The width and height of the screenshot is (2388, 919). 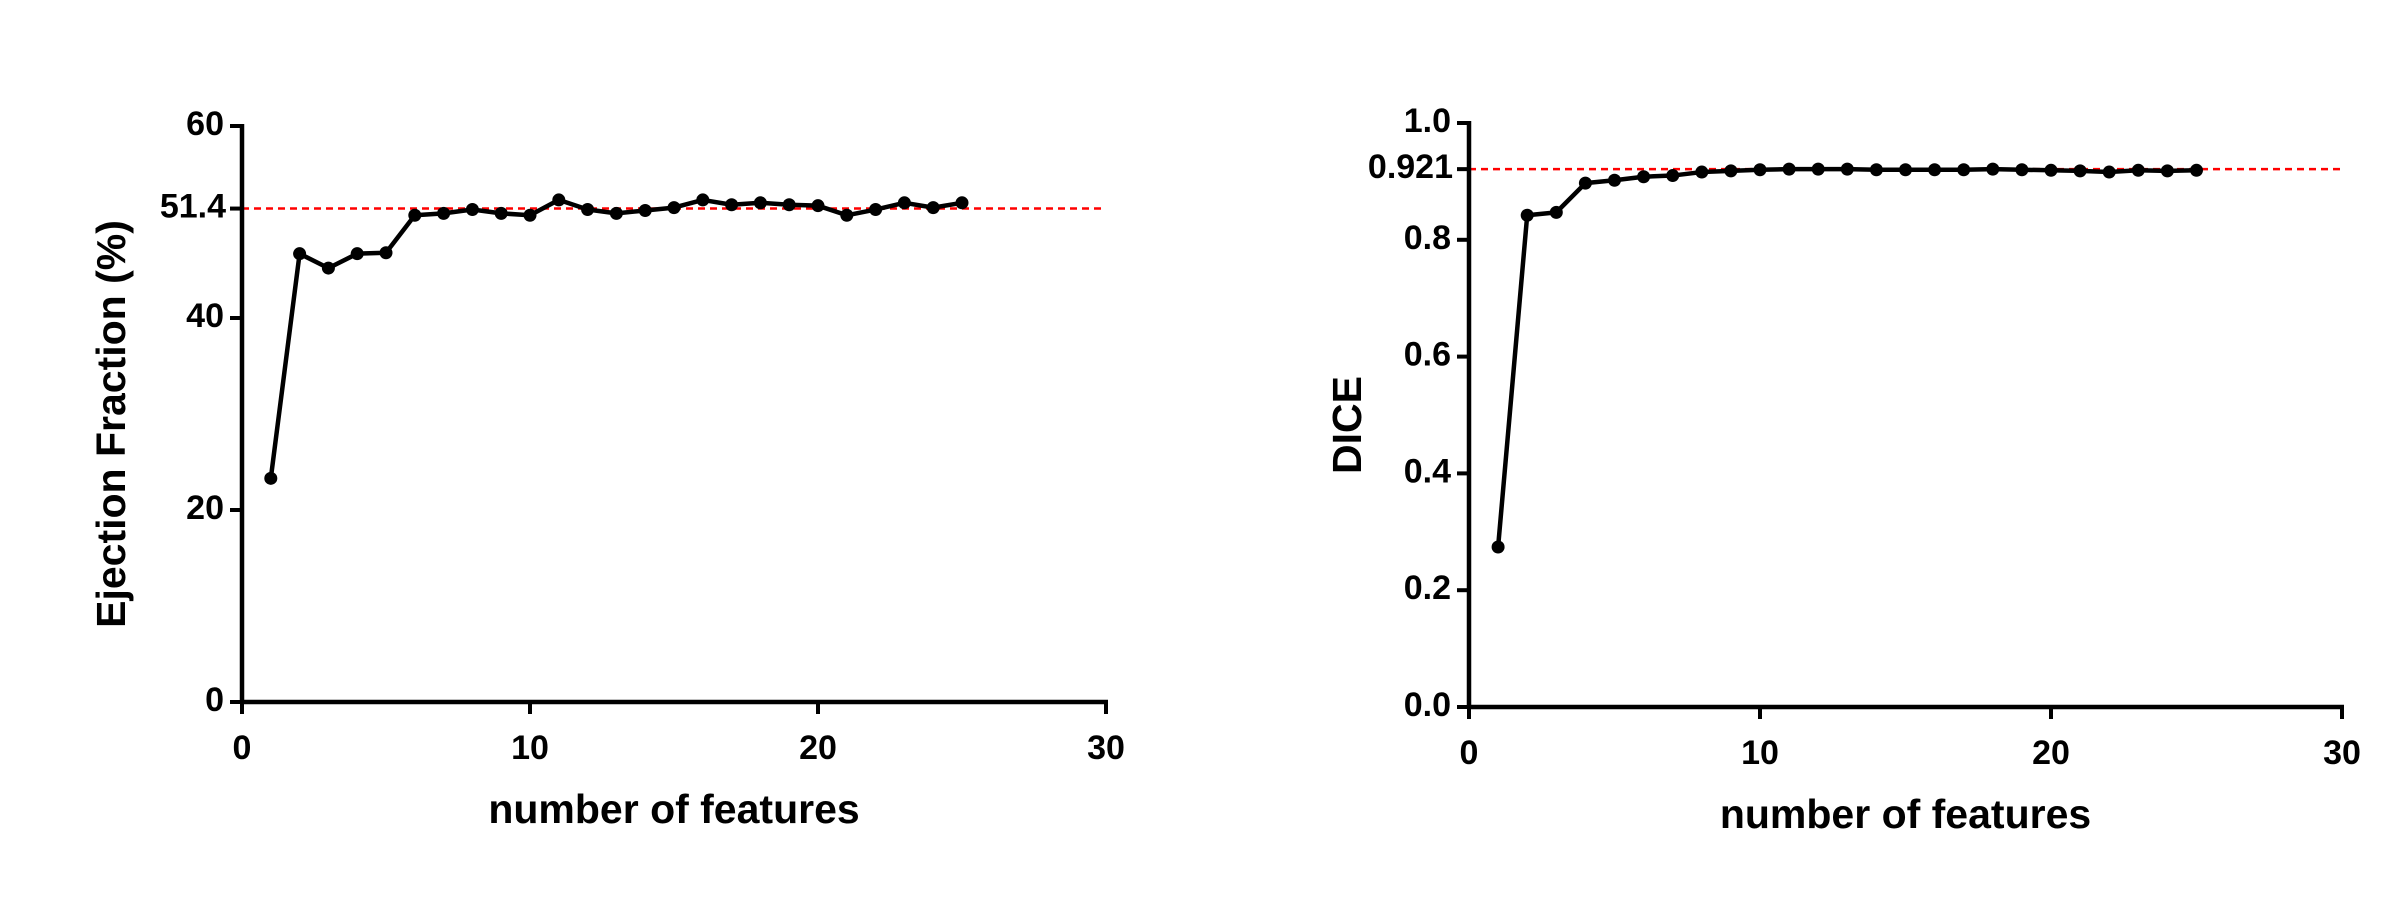 What do you see at coordinates (1427, 705) in the screenshot?
I see `y-tick-label: 0.0` at bounding box center [1427, 705].